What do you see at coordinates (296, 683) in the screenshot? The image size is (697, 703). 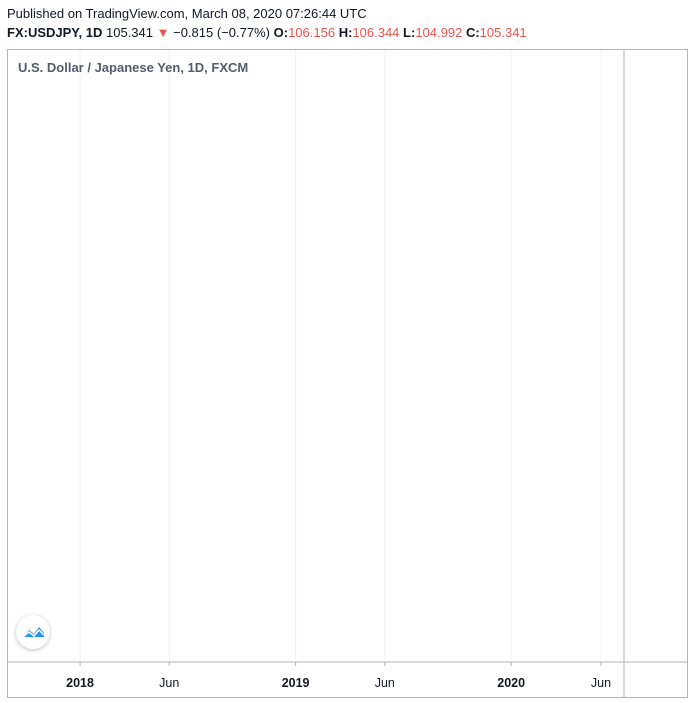 I see `x-tick-label: 2019` at bounding box center [296, 683].